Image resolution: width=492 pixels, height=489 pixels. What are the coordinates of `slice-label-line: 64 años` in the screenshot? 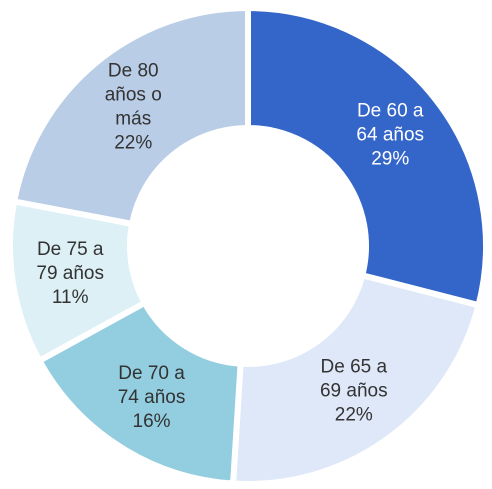 It's located at (390, 135).